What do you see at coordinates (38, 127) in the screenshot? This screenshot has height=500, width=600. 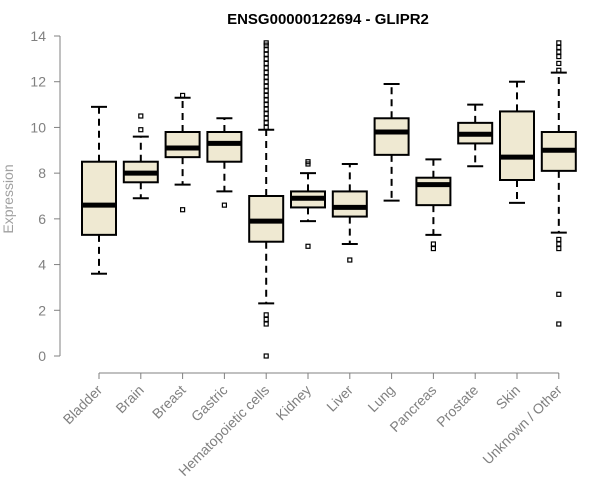 I see `y-tick-label: 10` at bounding box center [38, 127].